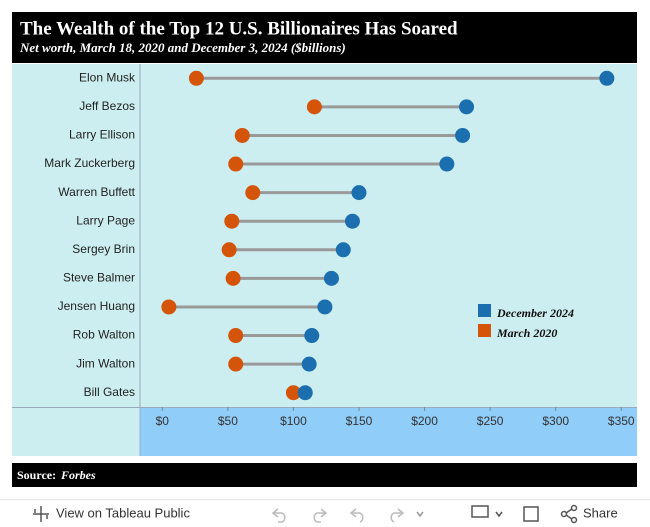 The height and width of the screenshot is (527, 650). Describe the element at coordinates (102, 135) in the screenshot. I see `y-tick-label: Larry Ellison` at that location.